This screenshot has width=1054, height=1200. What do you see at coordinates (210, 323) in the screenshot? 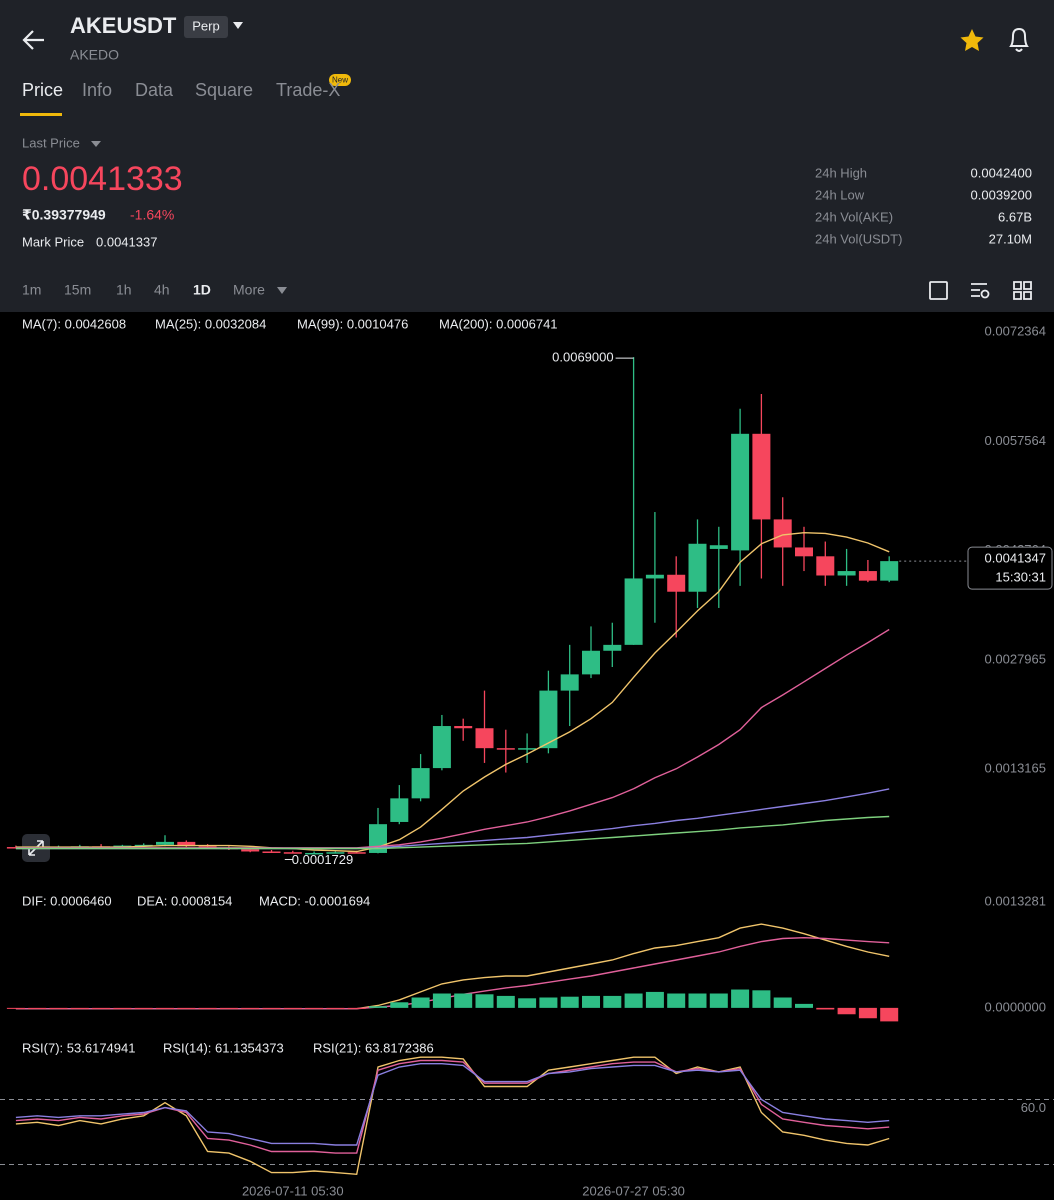
I see `legend-entry: MA(25): 0.0032084` at bounding box center [210, 323].